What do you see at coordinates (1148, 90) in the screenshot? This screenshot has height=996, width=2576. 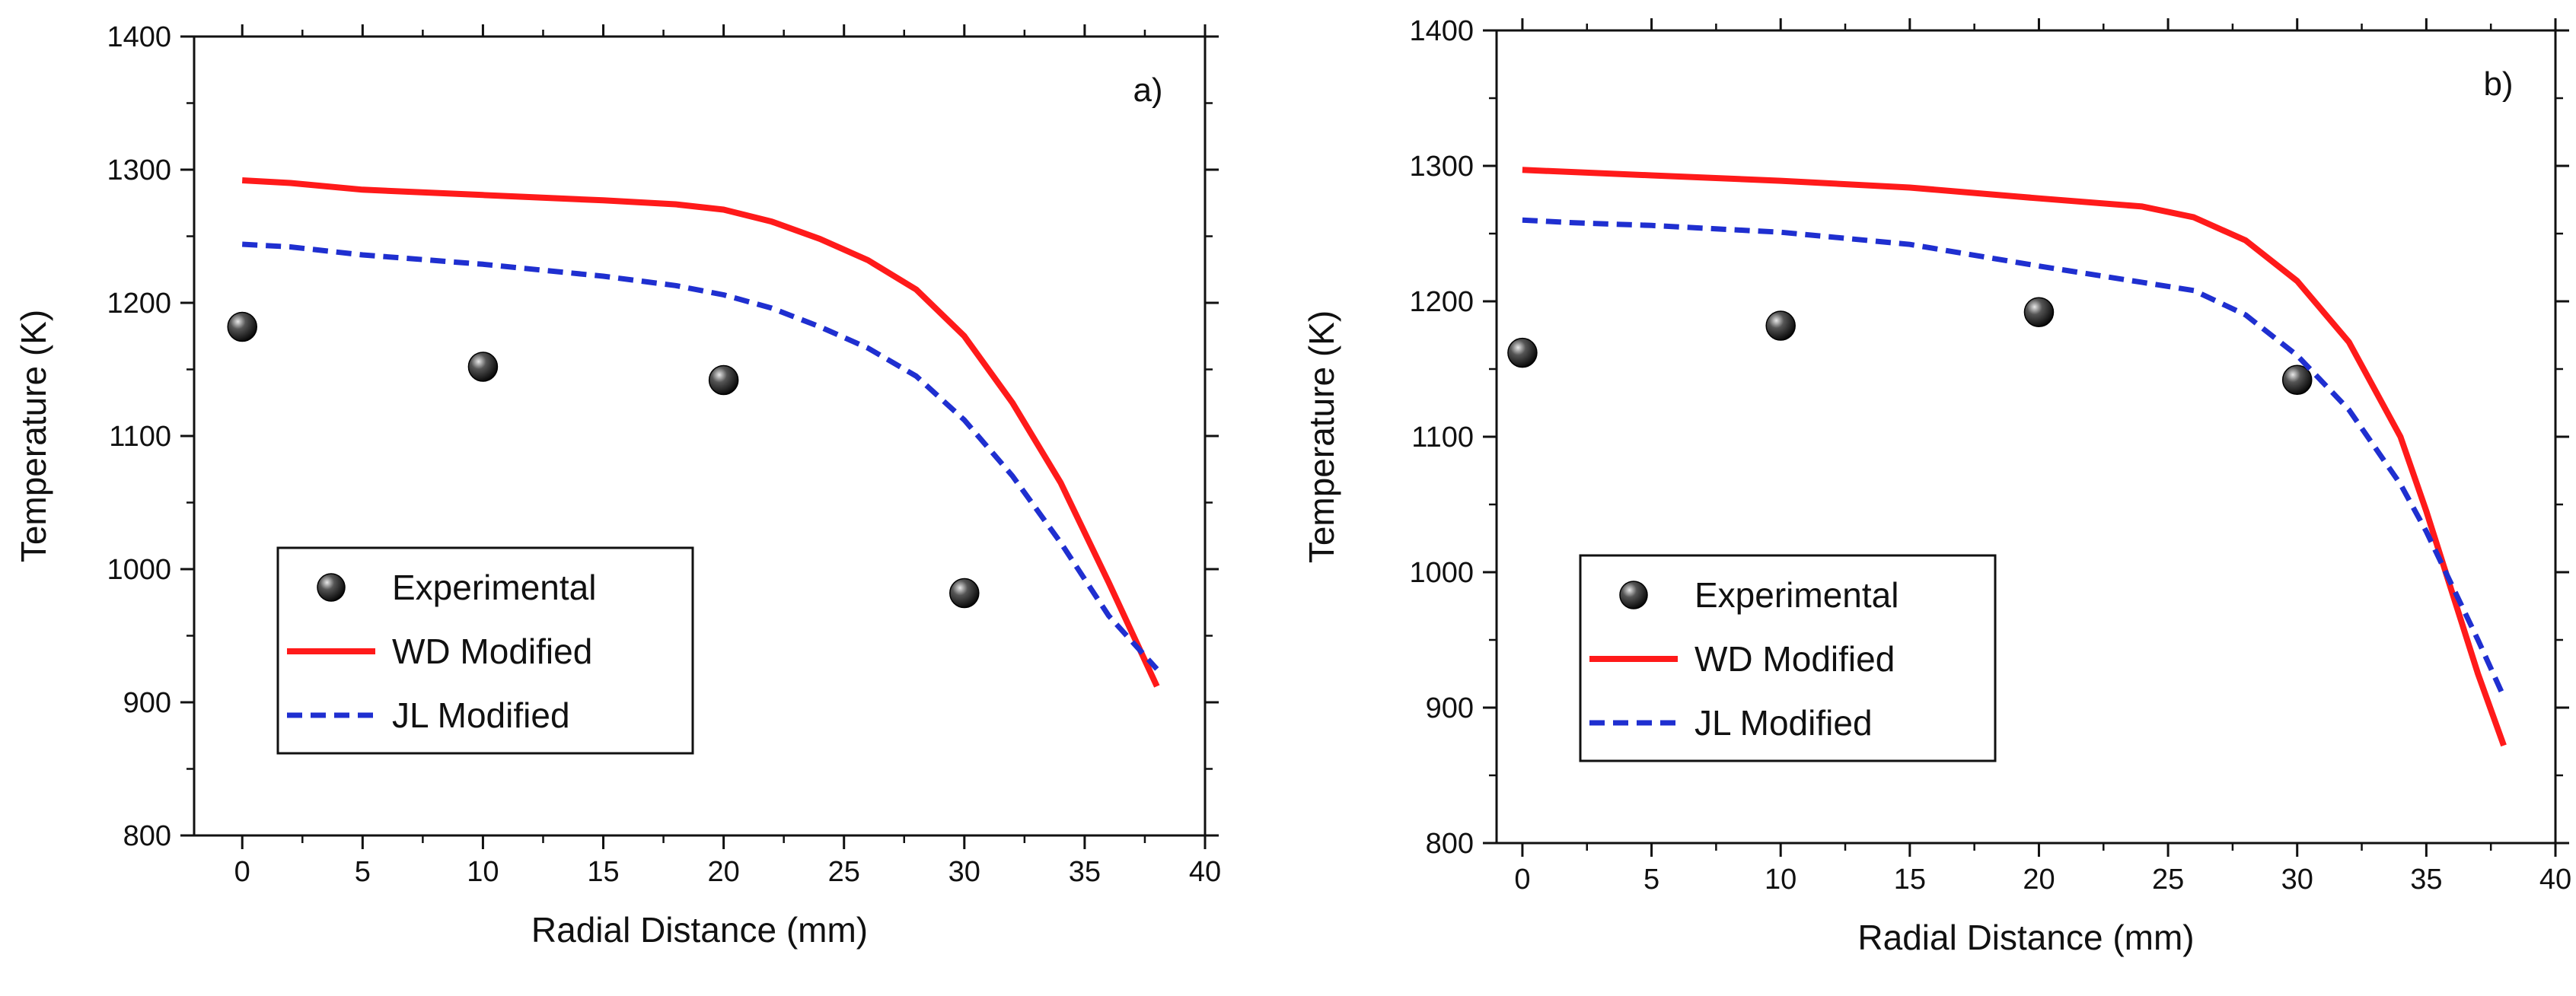 I see `panel-label: a)` at bounding box center [1148, 90].